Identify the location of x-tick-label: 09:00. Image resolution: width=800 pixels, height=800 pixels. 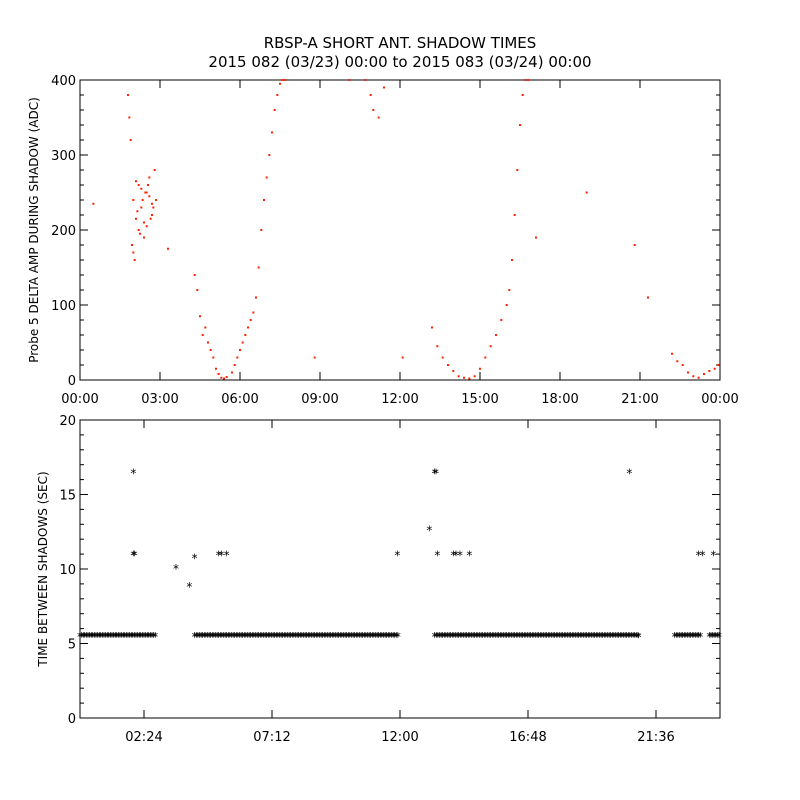
(319, 399).